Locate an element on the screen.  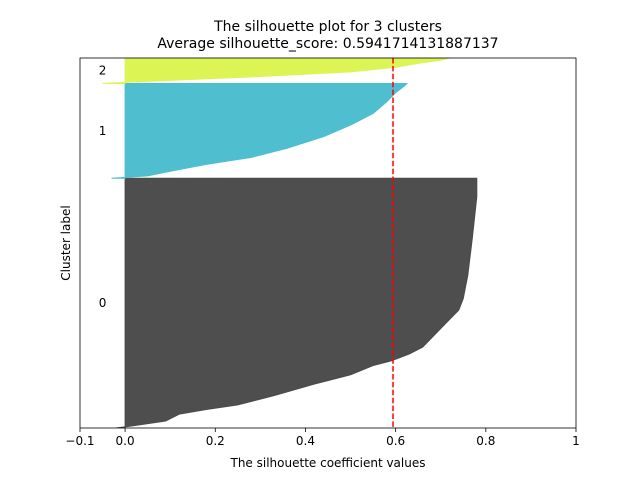
cluster-label-1: 1 is located at coordinates (103, 131).